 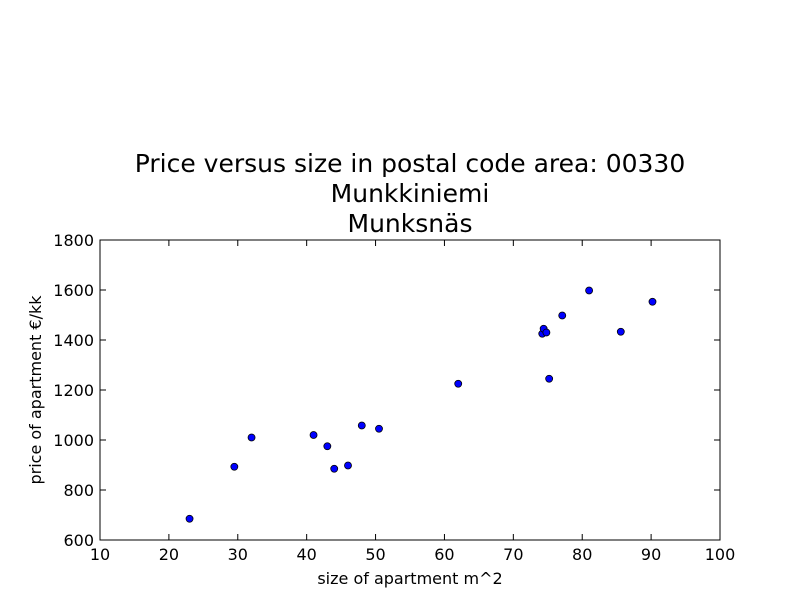 What do you see at coordinates (169, 554) in the screenshot?
I see `x-tick-label: 20` at bounding box center [169, 554].